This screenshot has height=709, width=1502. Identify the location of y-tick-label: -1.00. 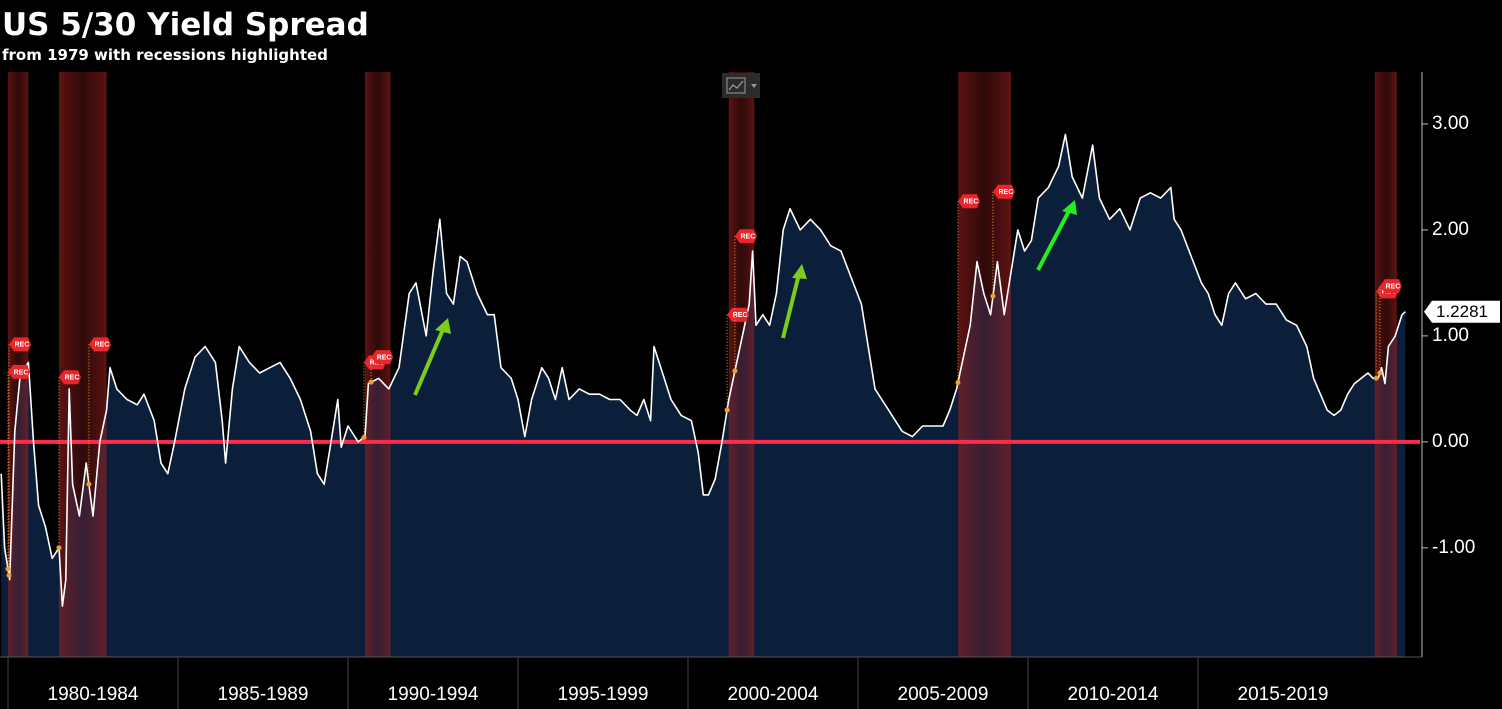
(1453, 547).